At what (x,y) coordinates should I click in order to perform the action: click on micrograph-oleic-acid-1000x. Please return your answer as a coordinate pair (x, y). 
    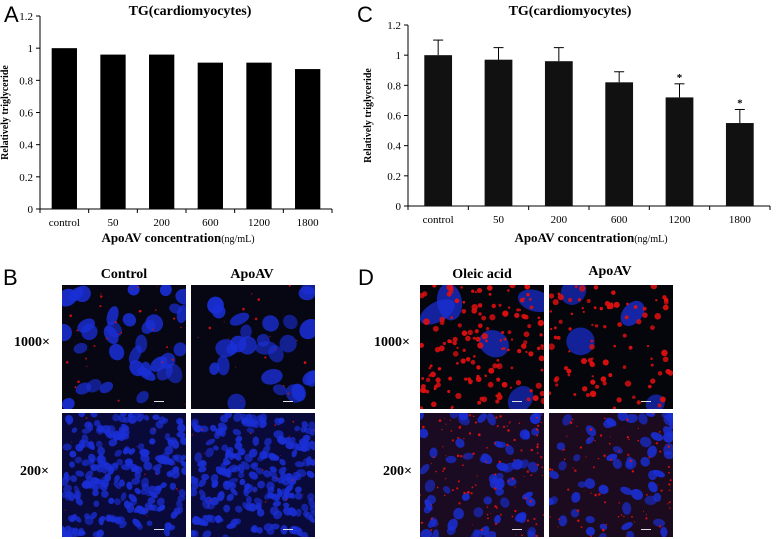
    Looking at the image, I should click on (482, 347).